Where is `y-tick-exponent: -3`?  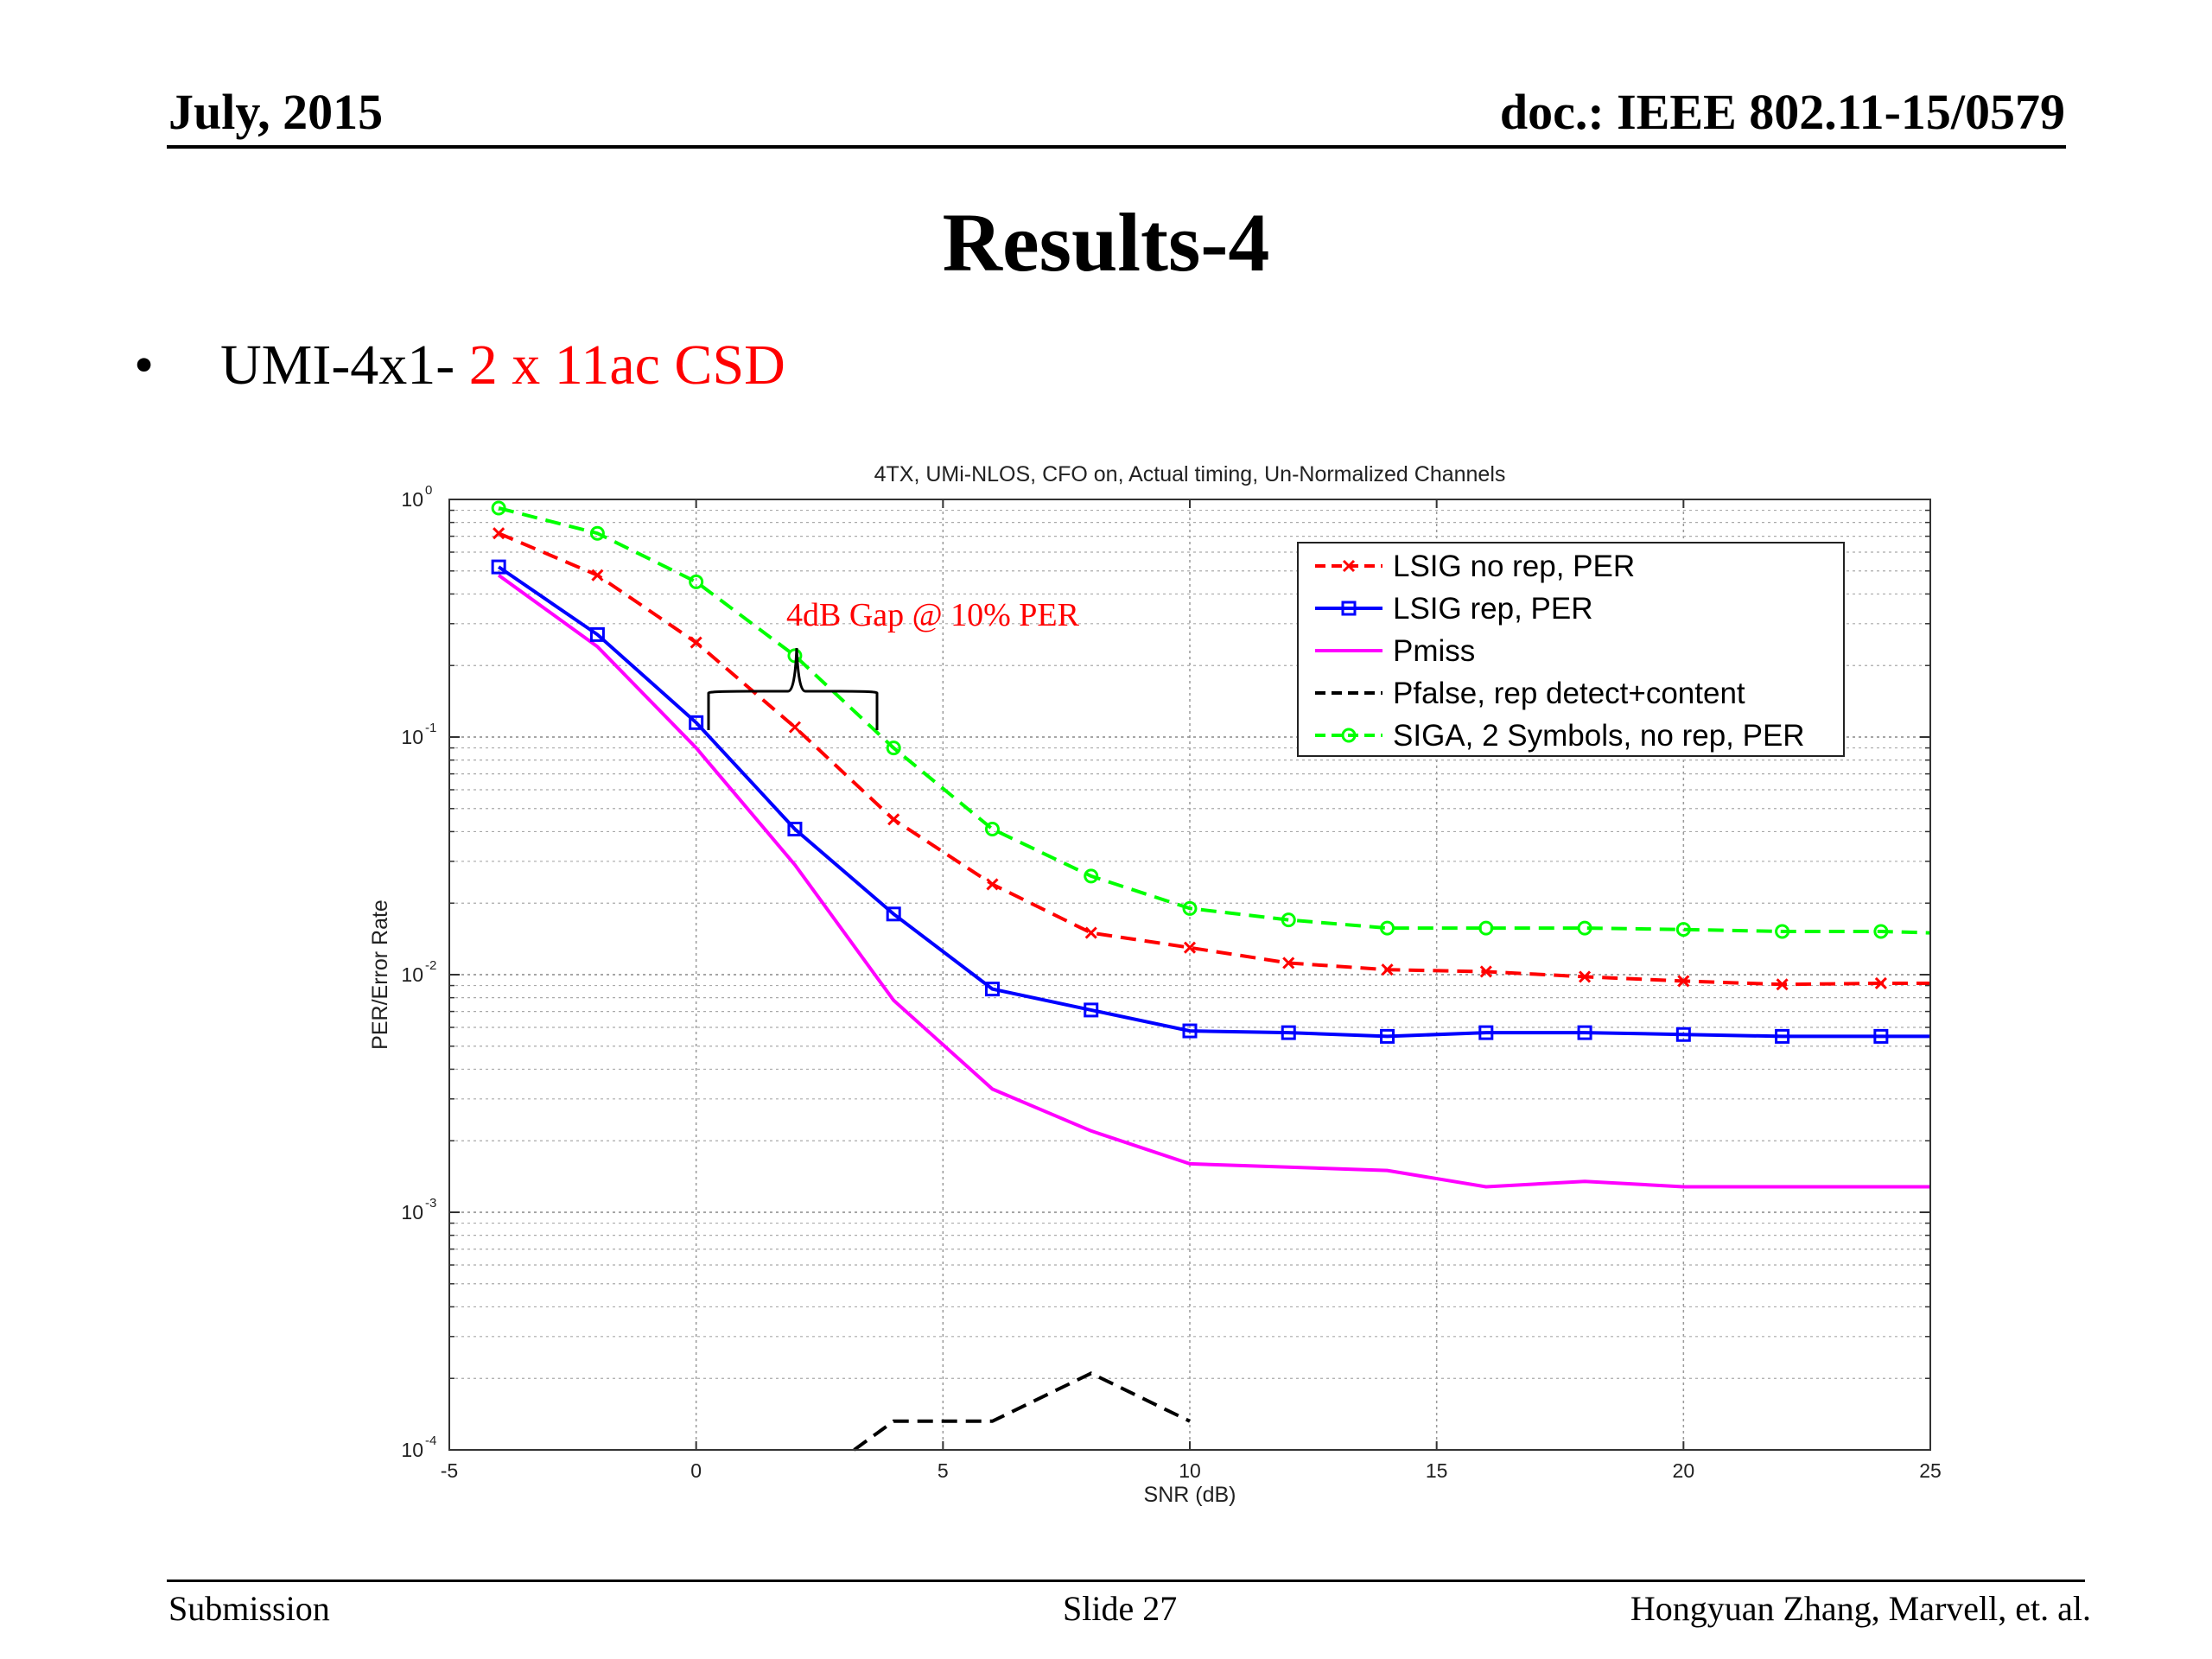 y-tick-exponent: -3 is located at coordinates (430, 1203).